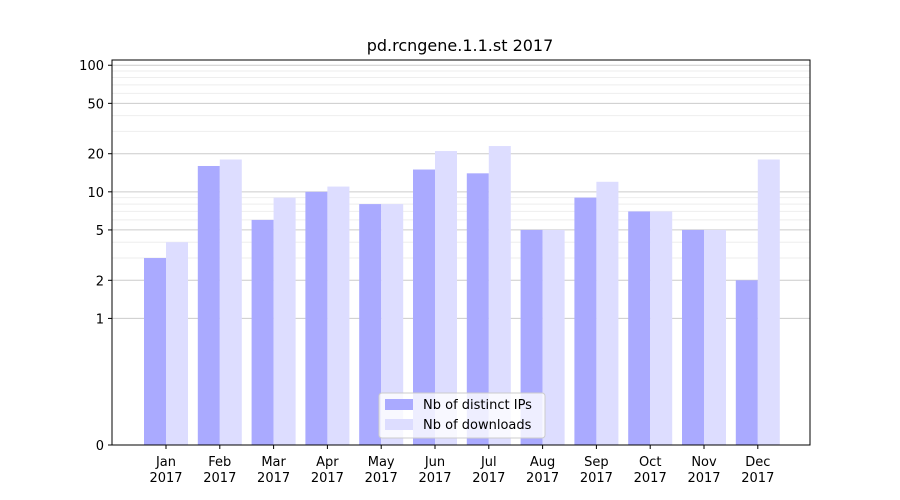 This screenshot has width=900, height=500. Describe the element at coordinates (219, 462) in the screenshot. I see `x-tick-label-month: Feb` at that location.